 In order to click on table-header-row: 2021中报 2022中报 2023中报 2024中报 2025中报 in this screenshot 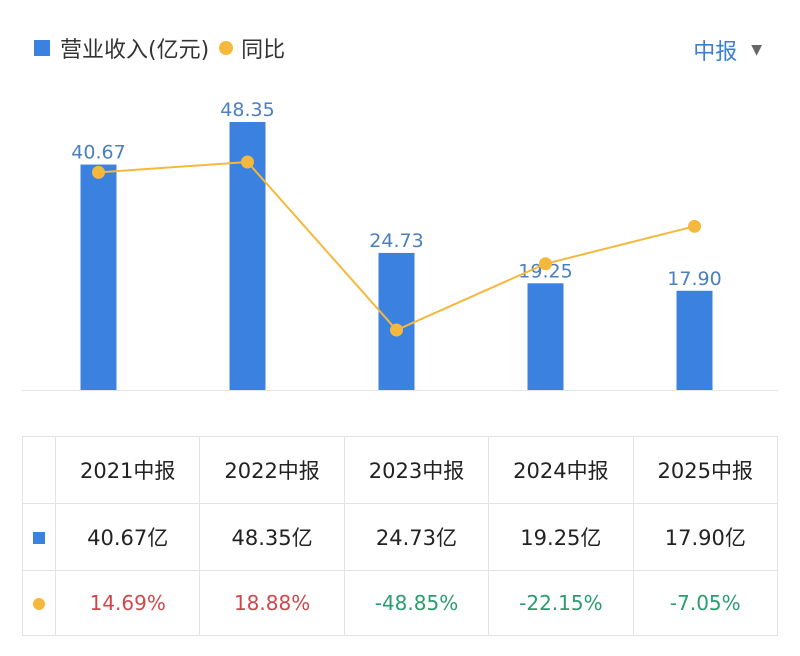, I will do `click(400, 470)`.